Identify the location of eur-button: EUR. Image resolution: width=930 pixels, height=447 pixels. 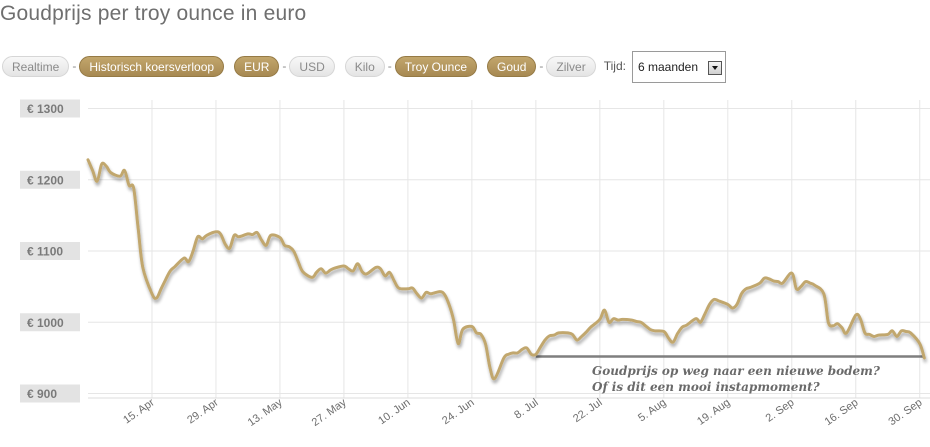
(256, 66).